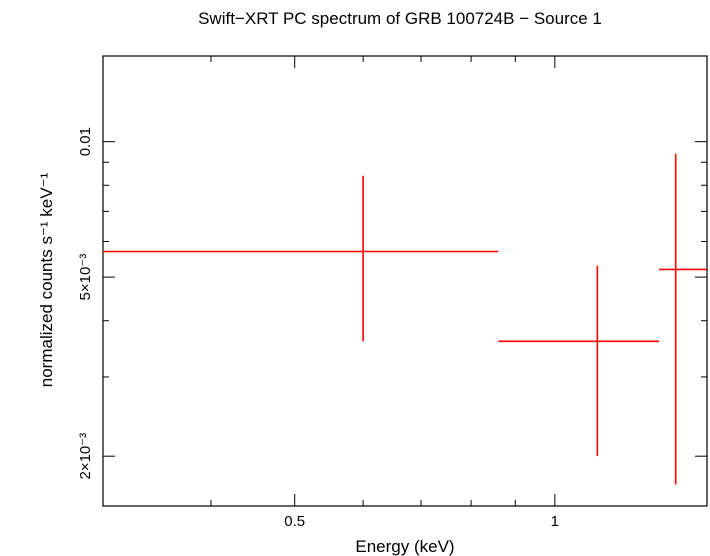 This screenshot has width=710, height=556. What do you see at coordinates (46, 279) in the screenshot?
I see `y-axis-label: normalized counts s⁻¹ keV⁻¹` at bounding box center [46, 279].